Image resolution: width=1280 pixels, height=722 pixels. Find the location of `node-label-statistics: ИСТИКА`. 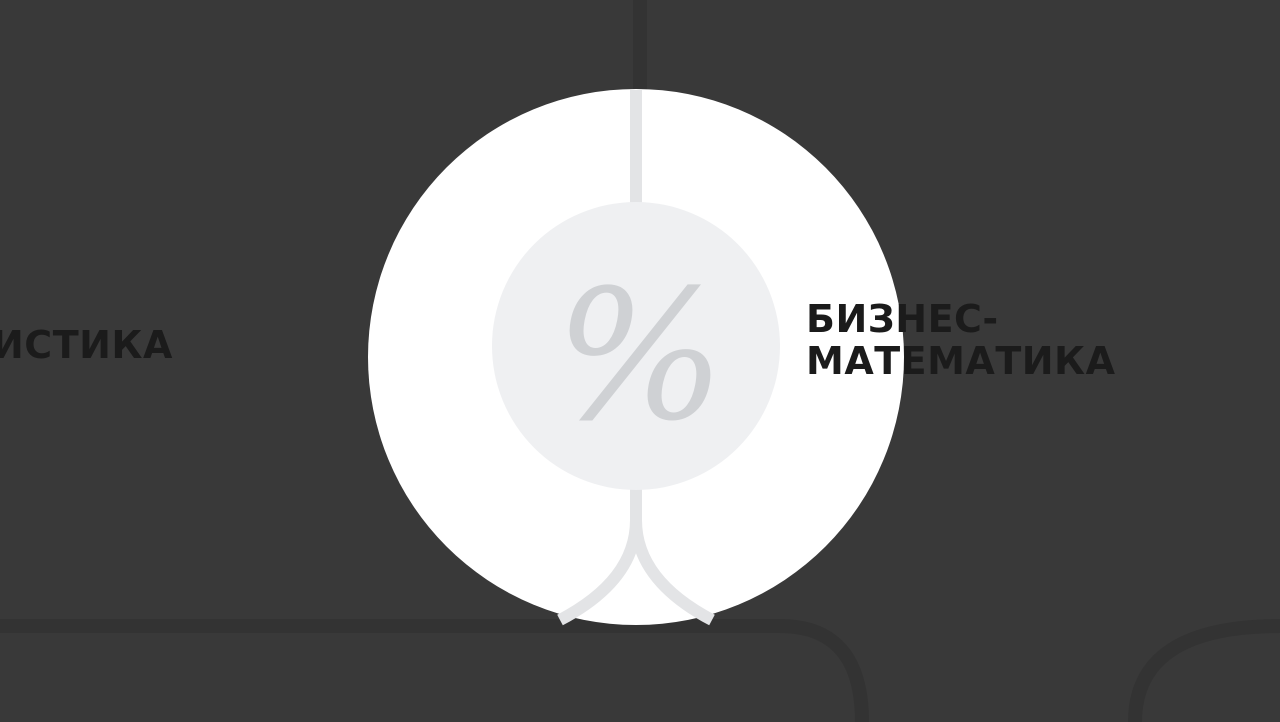

node-label-statistics: ИСТИКА is located at coordinates (86, 345).